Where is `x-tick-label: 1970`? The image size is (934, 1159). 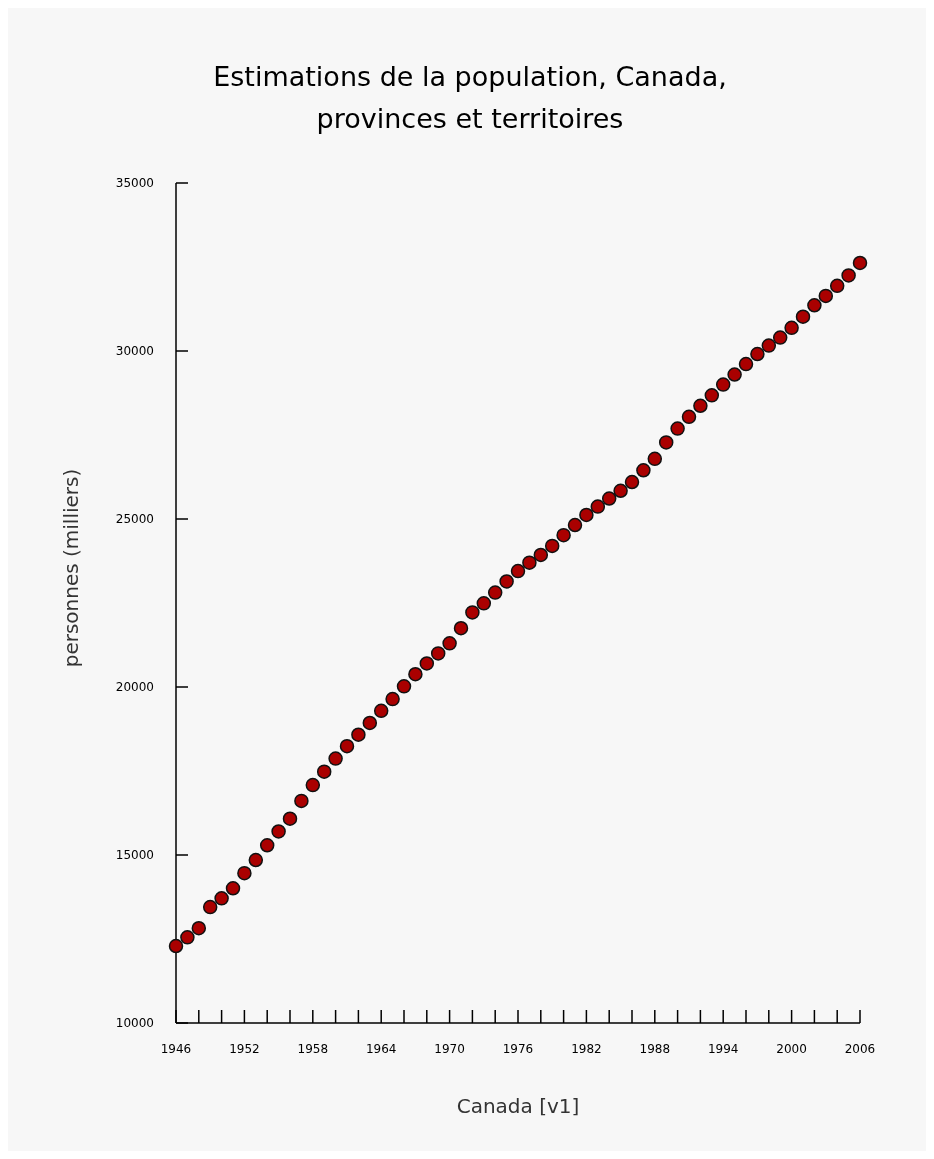 x-tick-label: 1970 is located at coordinates (449, 1049).